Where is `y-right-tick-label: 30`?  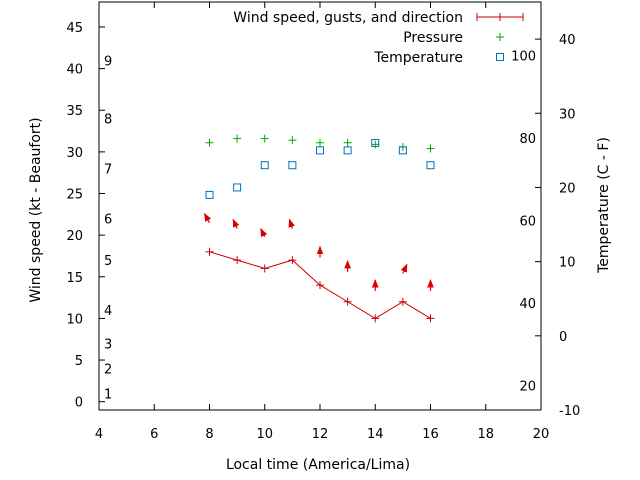
y-right-tick-label: 30 is located at coordinates (567, 114).